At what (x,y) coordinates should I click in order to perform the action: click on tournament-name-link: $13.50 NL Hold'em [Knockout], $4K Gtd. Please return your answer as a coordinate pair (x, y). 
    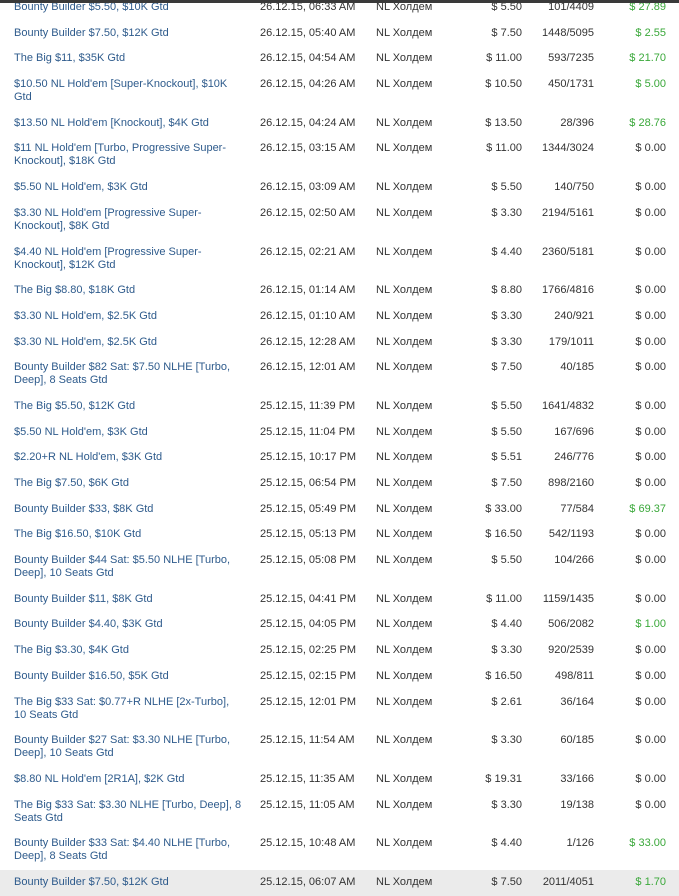
    Looking at the image, I should click on (111, 122).